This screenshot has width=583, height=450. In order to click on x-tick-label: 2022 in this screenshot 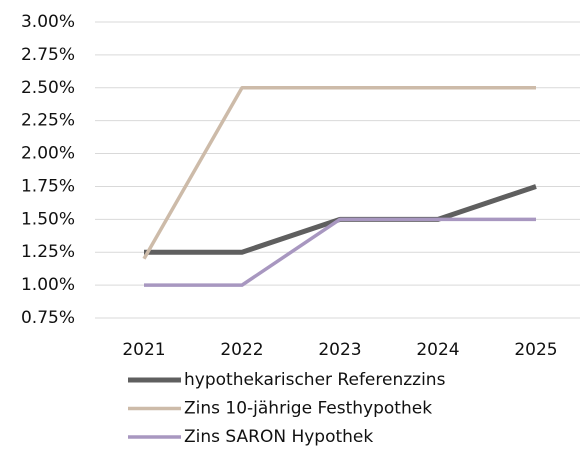, I will do `click(241, 350)`.